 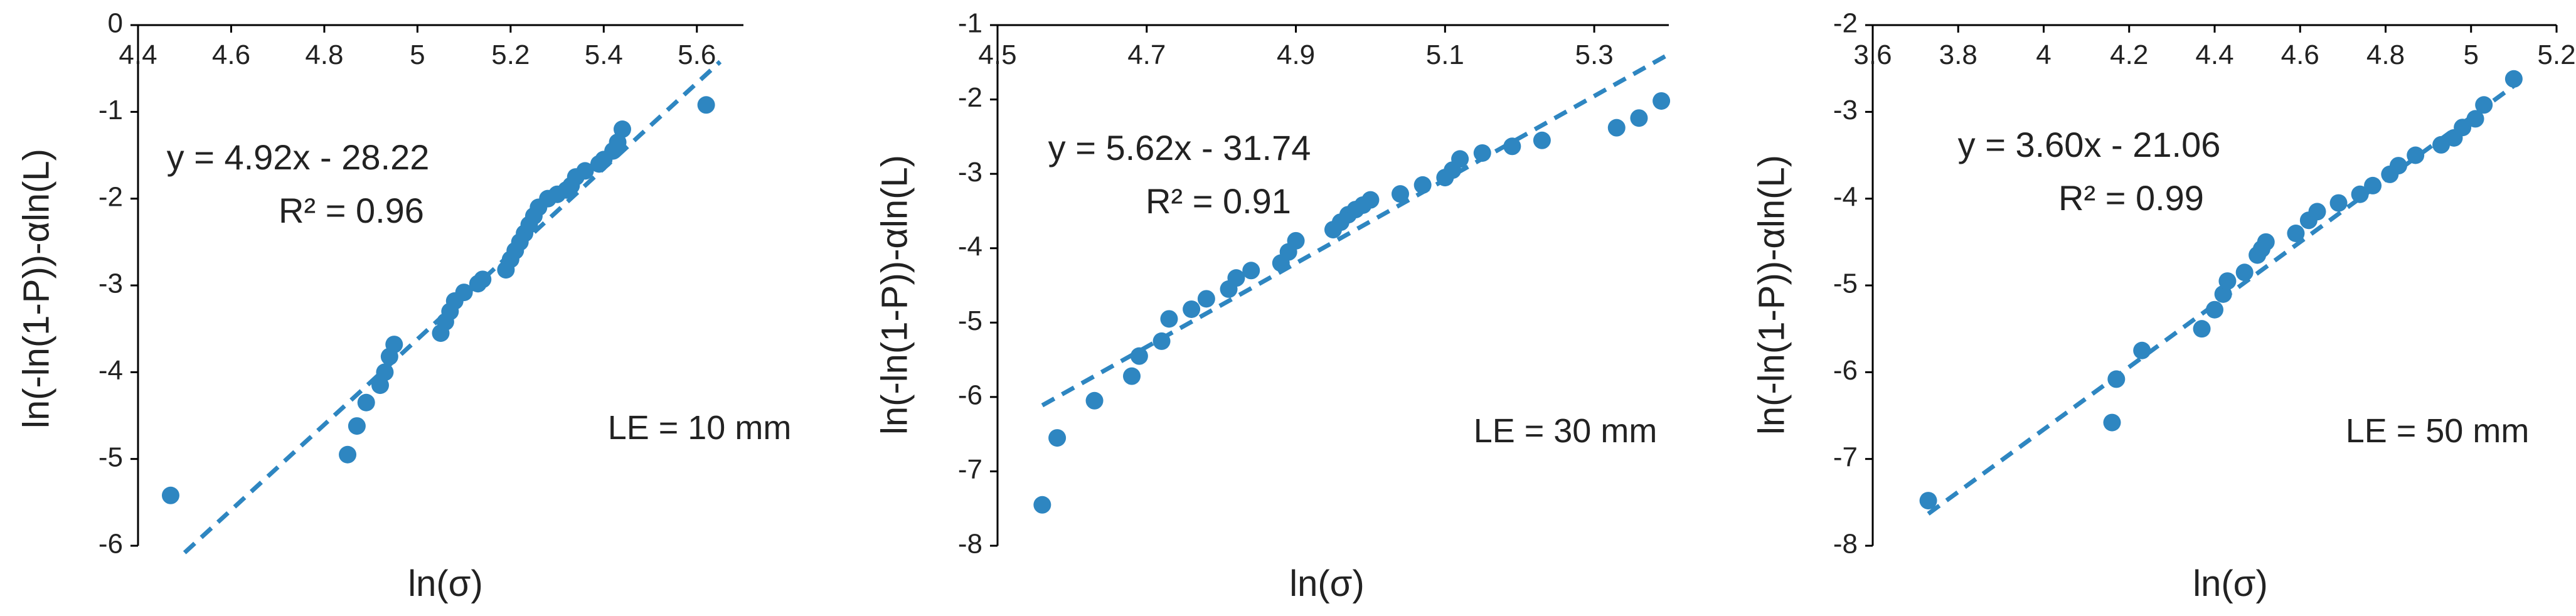 What do you see at coordinates (2089, 144) in the screenshot?
I see `trendline-equation: y = 3.60x - 21.06` at bounding box center [2089, 144].